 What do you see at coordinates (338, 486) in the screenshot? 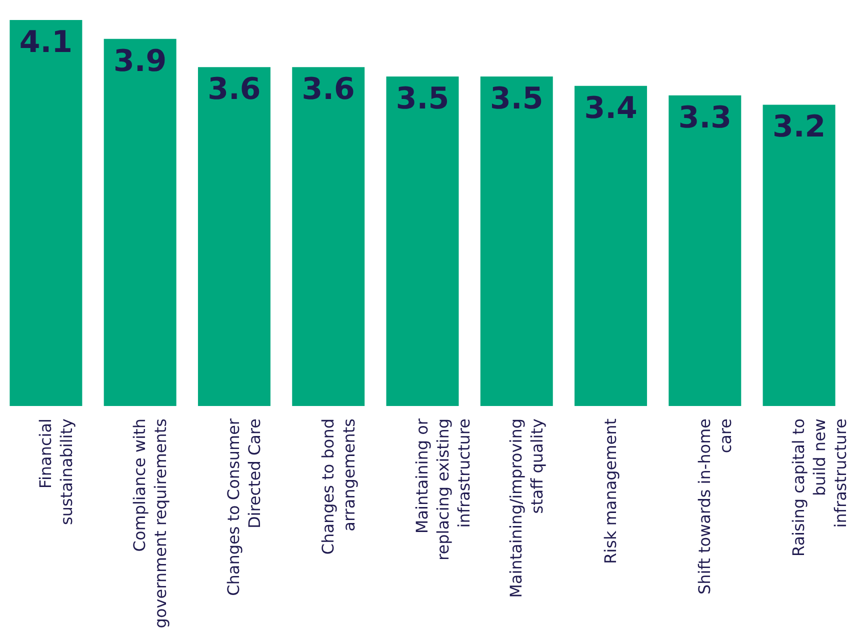
I see `x-tick-label: Changes to bond arrangements` at bounding box center [338, 486].